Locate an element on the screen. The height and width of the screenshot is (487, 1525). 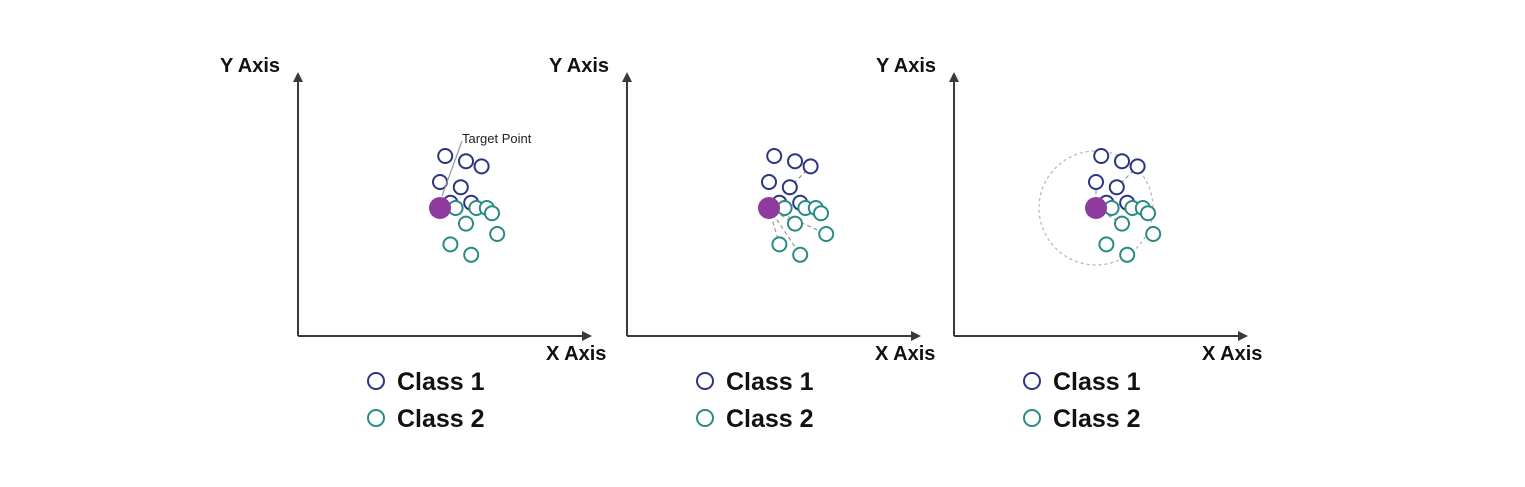
target-point-leader is located at coordinates (452, 168).